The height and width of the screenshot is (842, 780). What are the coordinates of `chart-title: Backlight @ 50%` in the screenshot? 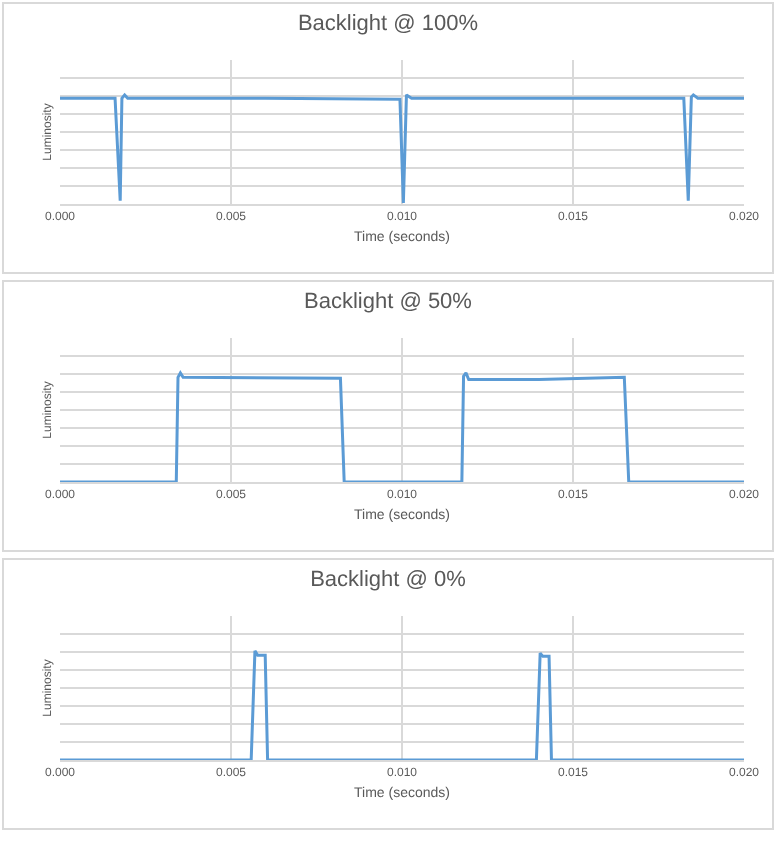 It's located at (388, 302).